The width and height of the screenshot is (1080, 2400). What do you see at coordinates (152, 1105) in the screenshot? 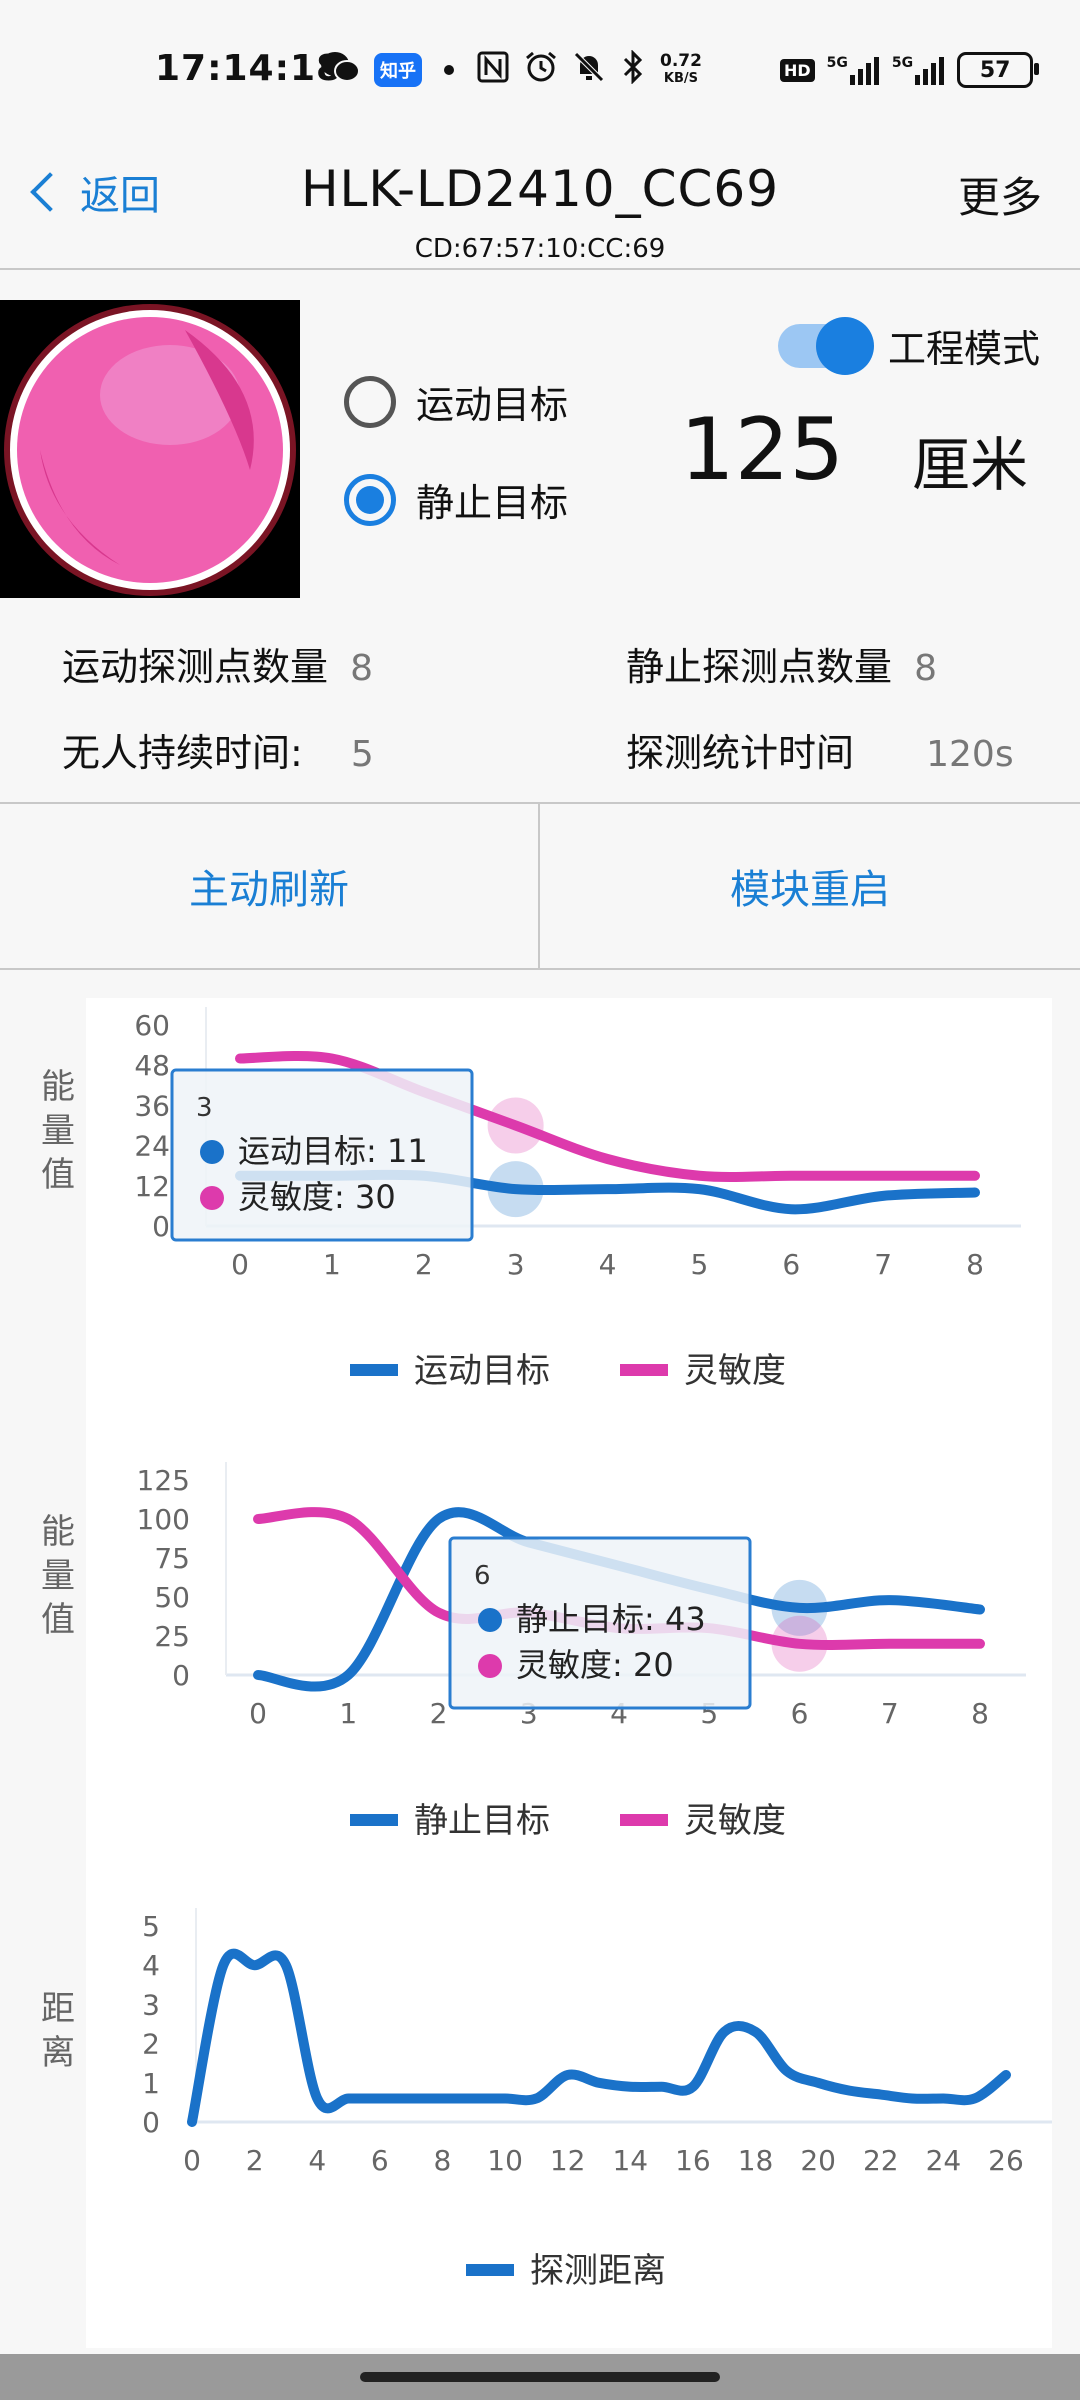
I see `y-tick-label: 36` at bounding box center [152, 1105].